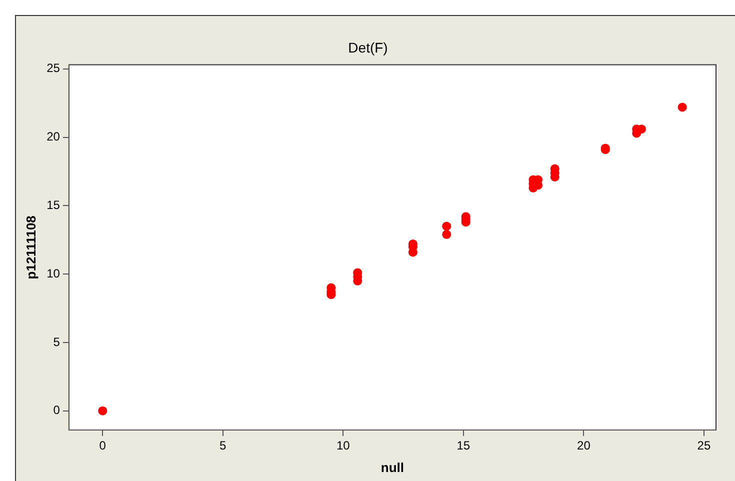  What do you see at coordinates (343, 445) in the screenshot?
I see `x-tick-label: 10` at bounding box center [343, 445].